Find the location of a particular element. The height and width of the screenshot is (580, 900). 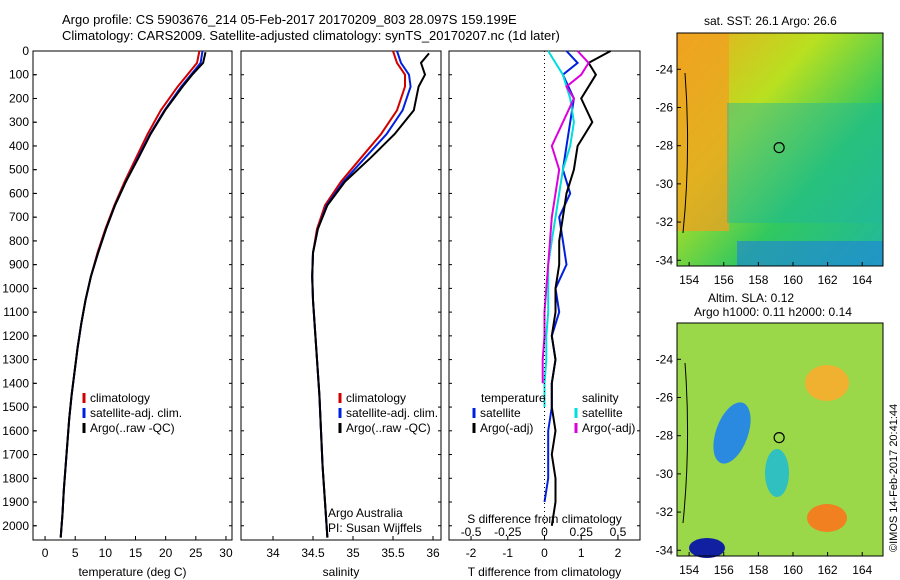

sla-deep-low is located at coordinates (707, 548).